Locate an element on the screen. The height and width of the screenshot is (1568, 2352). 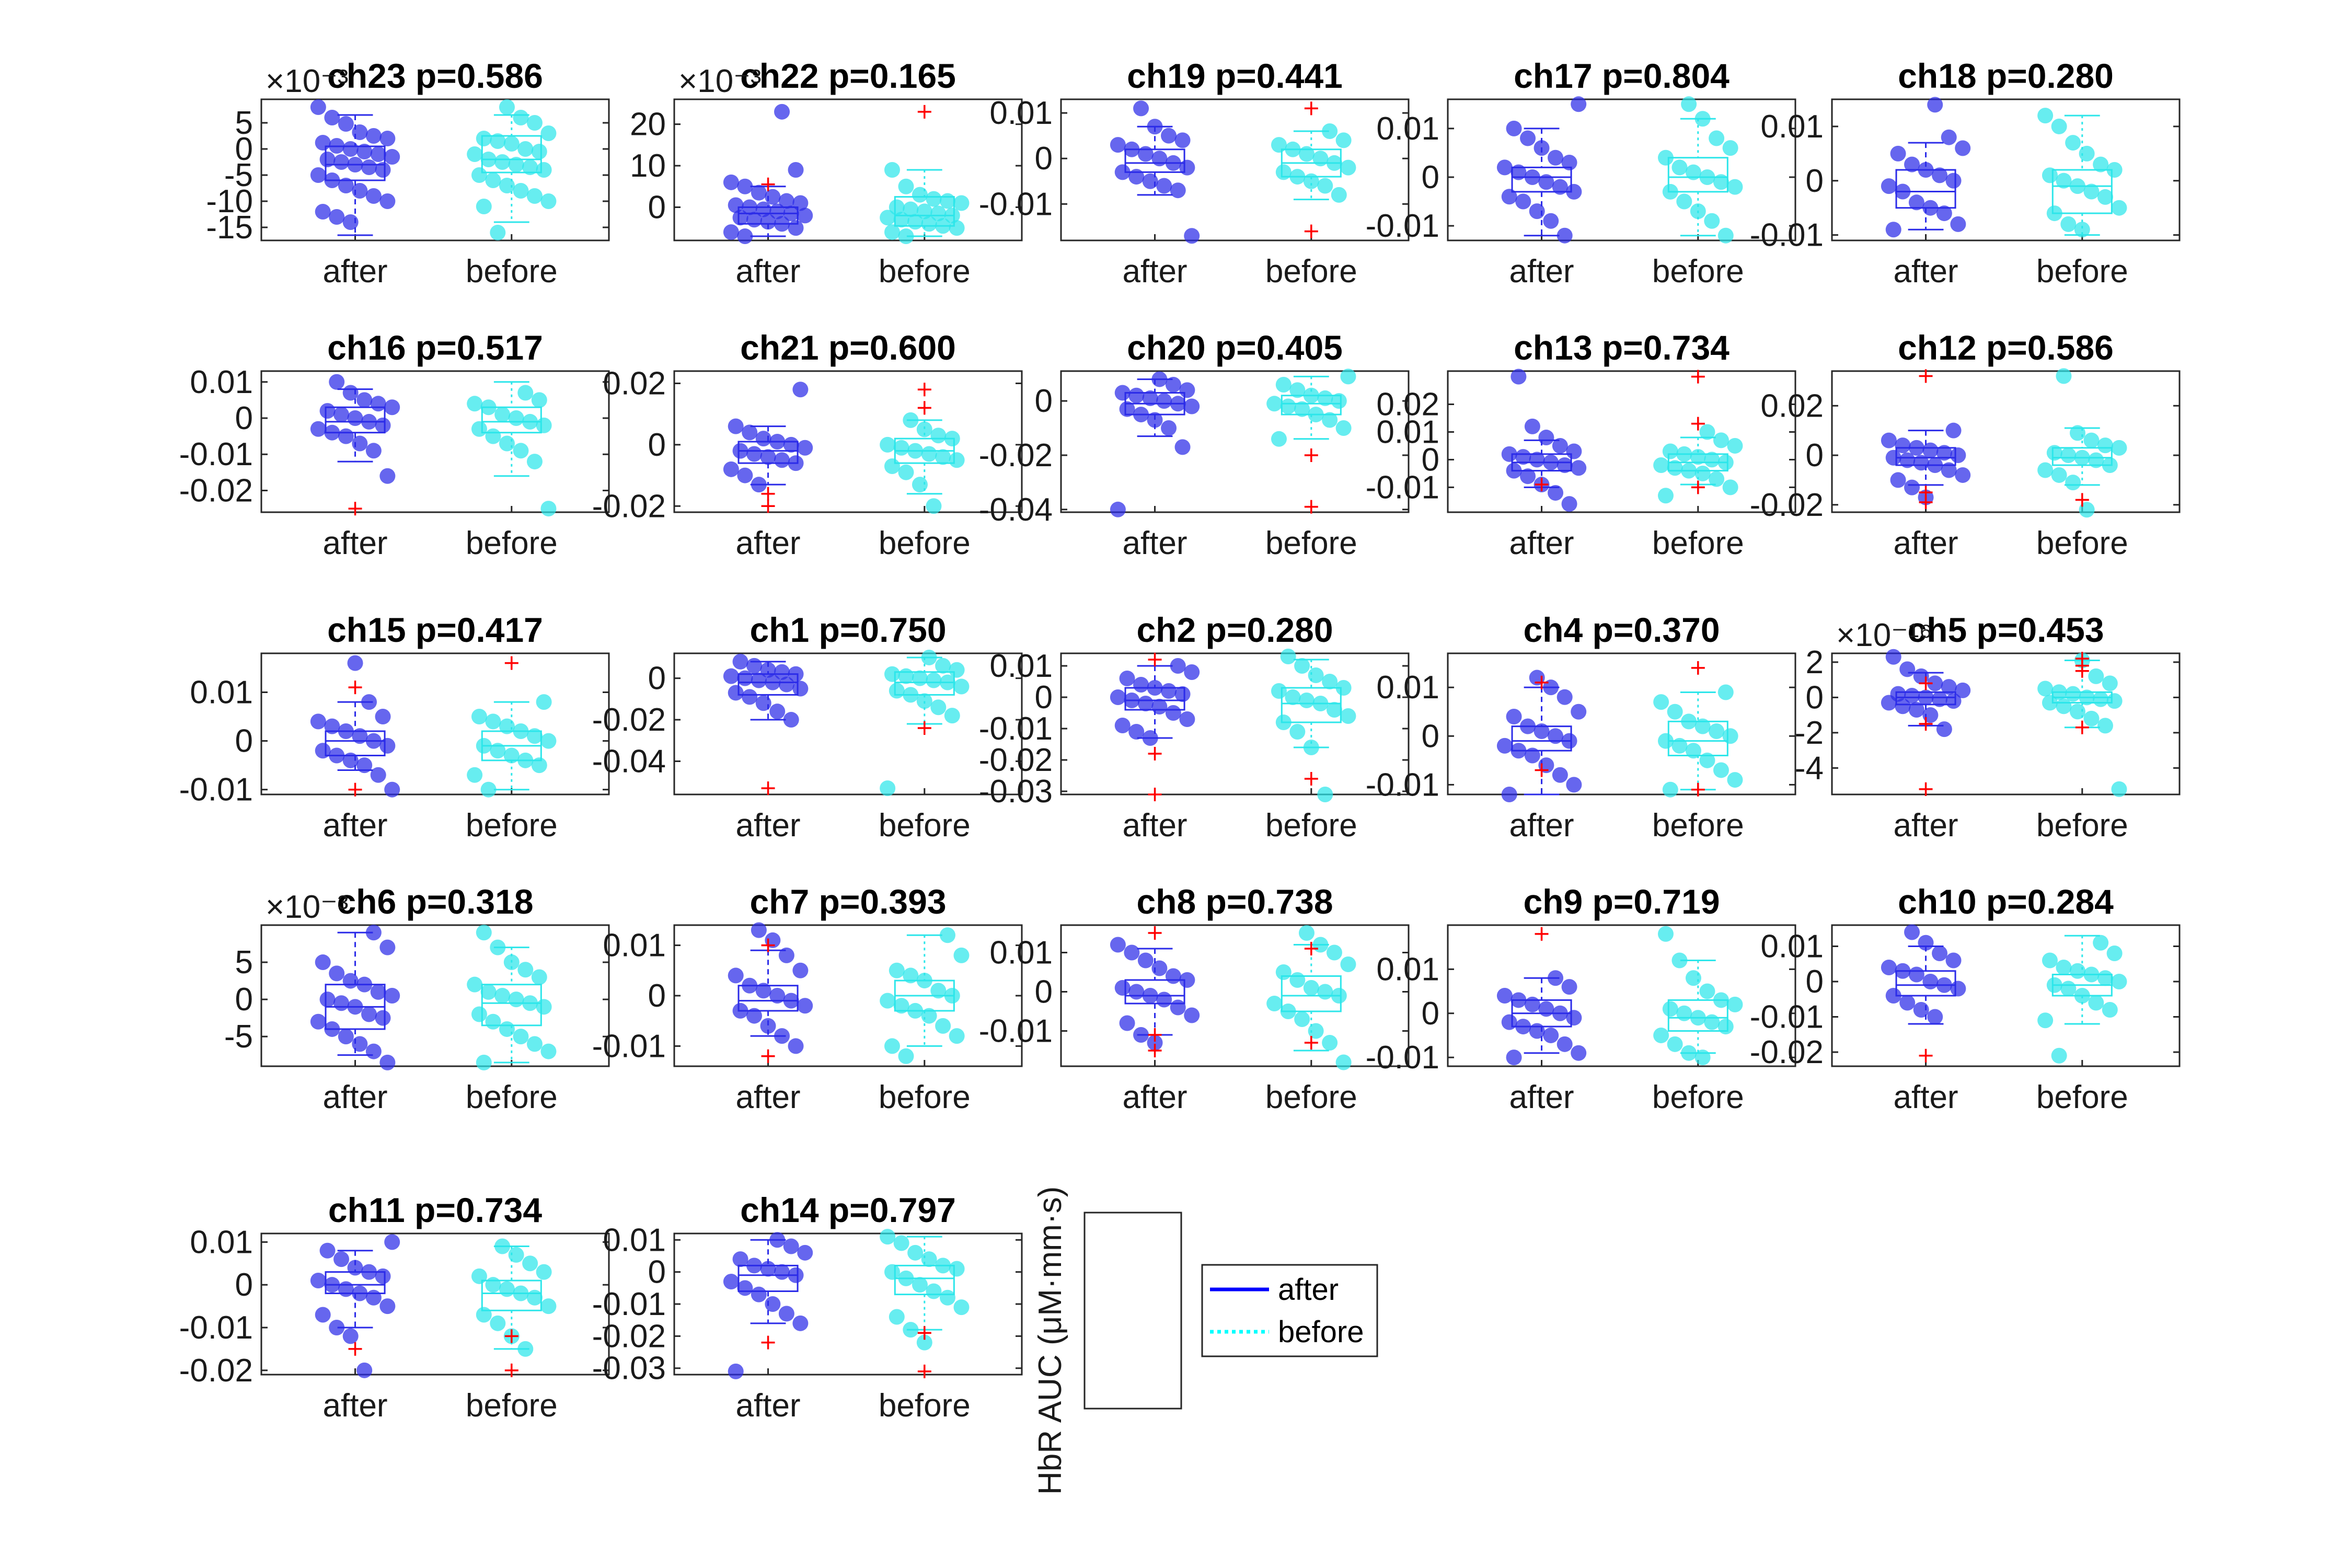
chart-title-ch23: ch23 p=0.586 is located at coordinates (435, 75).